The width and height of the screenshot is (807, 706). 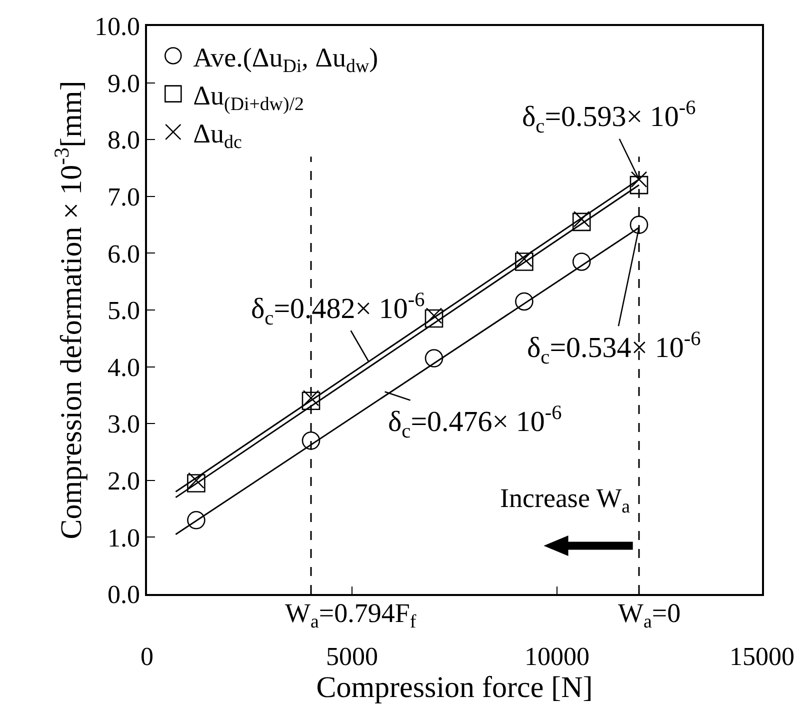 I want to click on annotation: δ$_{c}$=0.482× 10$^{-6}$, so click(x=338, y=309).